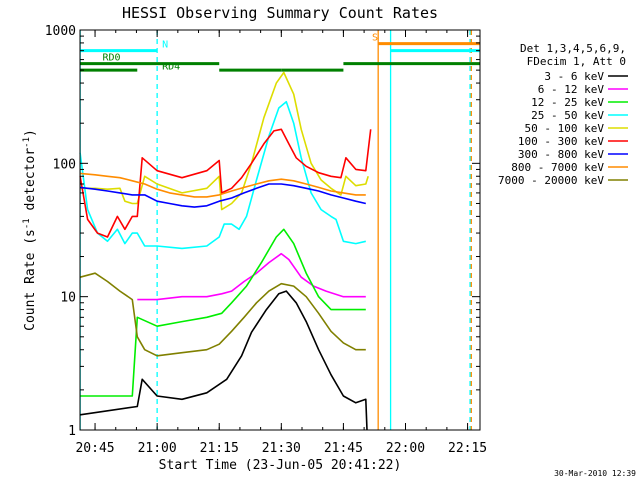 This screenshot has height=484, width=640. Describe the element at coordinates (574, 76) in the screenshot. I see `legend-label-0: 3 - 6 keV` at that location.